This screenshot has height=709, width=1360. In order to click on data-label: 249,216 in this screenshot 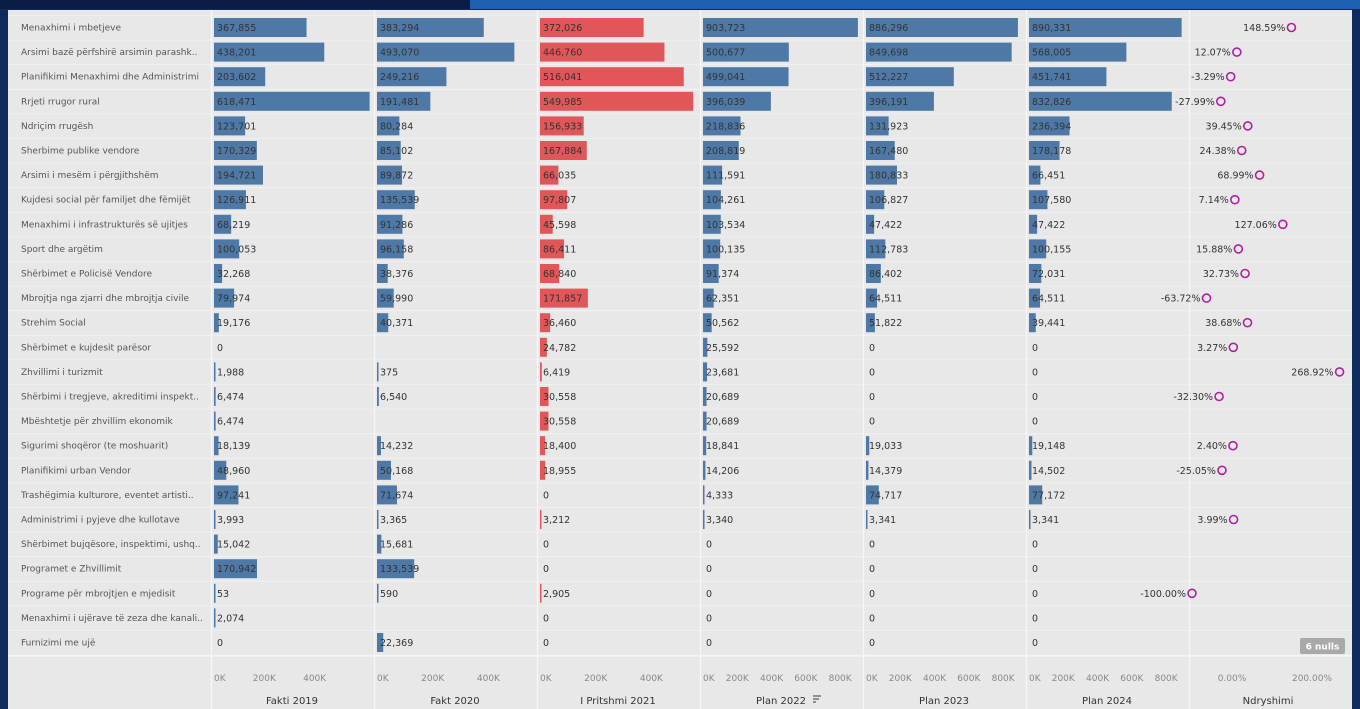, I will do `click(399, 77)`.